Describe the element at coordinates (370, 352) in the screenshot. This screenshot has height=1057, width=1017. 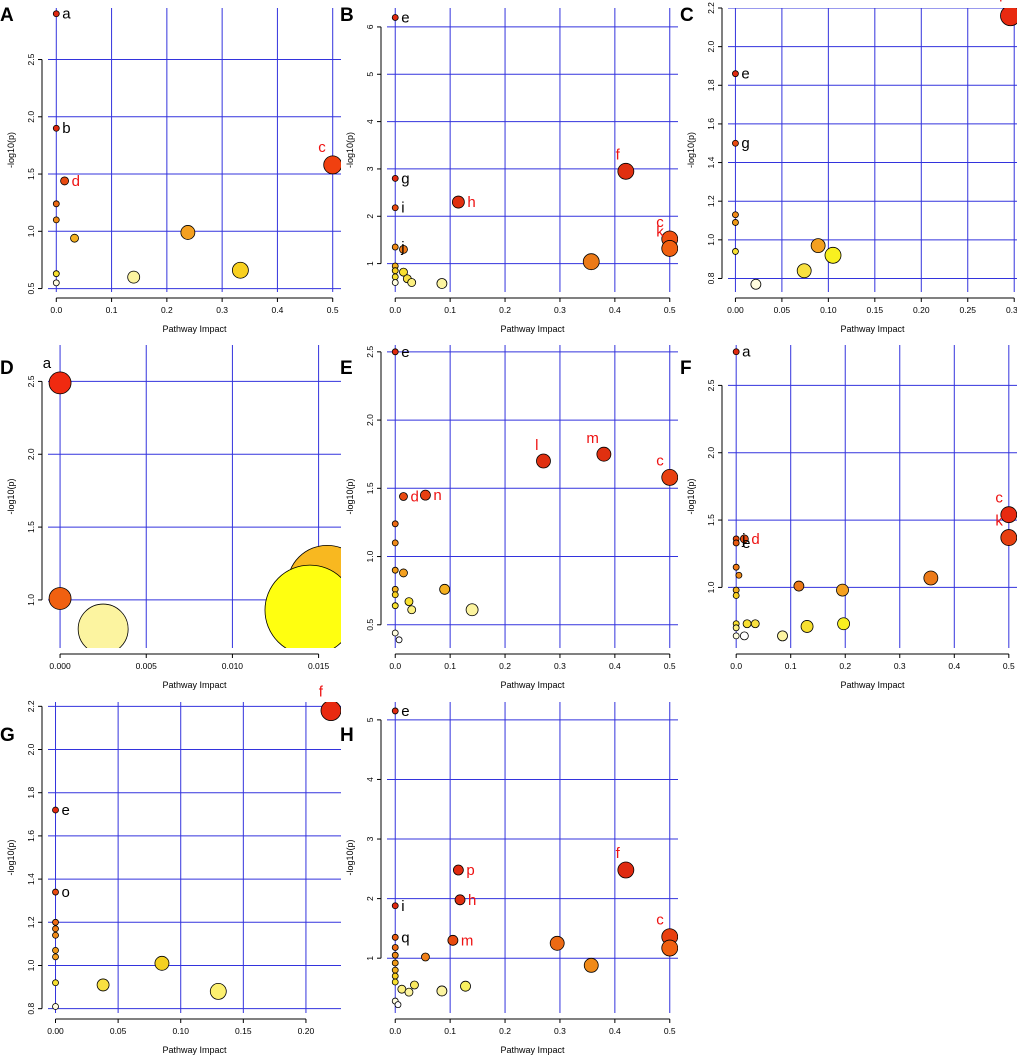
I see `y-tick-label: 2.5` at that location.